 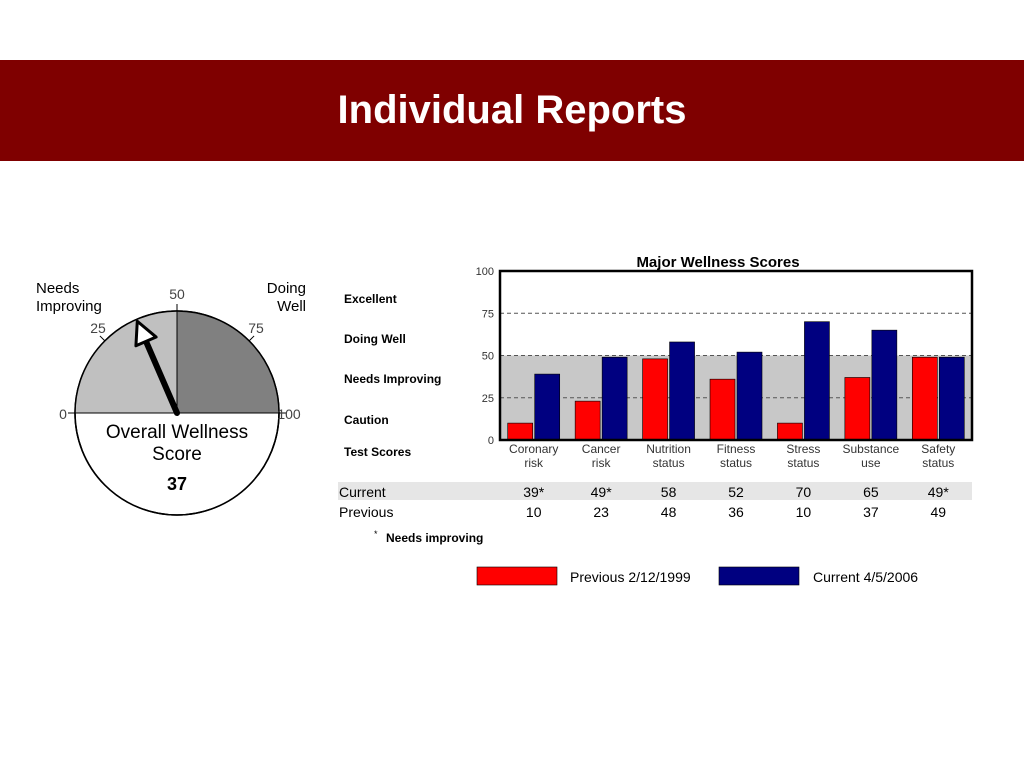 I want to click on table-row-label: Previous, so click(x=366, y=512).